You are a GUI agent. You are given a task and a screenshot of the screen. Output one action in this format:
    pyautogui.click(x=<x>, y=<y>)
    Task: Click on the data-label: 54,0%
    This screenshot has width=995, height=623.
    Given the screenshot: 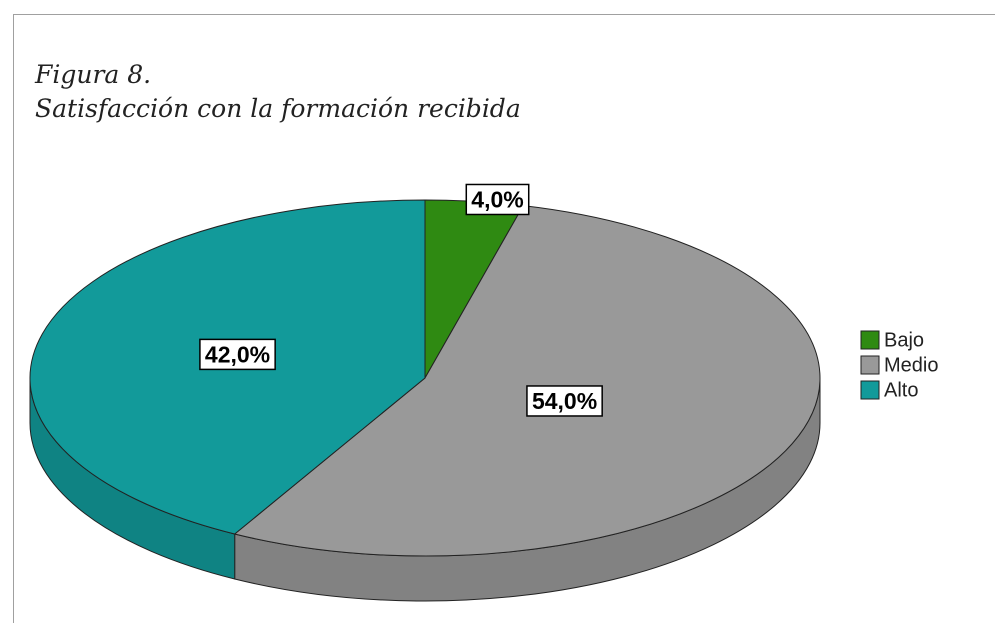 What is the action you would take?
    pyautogui.click(x=564, y=401)
    